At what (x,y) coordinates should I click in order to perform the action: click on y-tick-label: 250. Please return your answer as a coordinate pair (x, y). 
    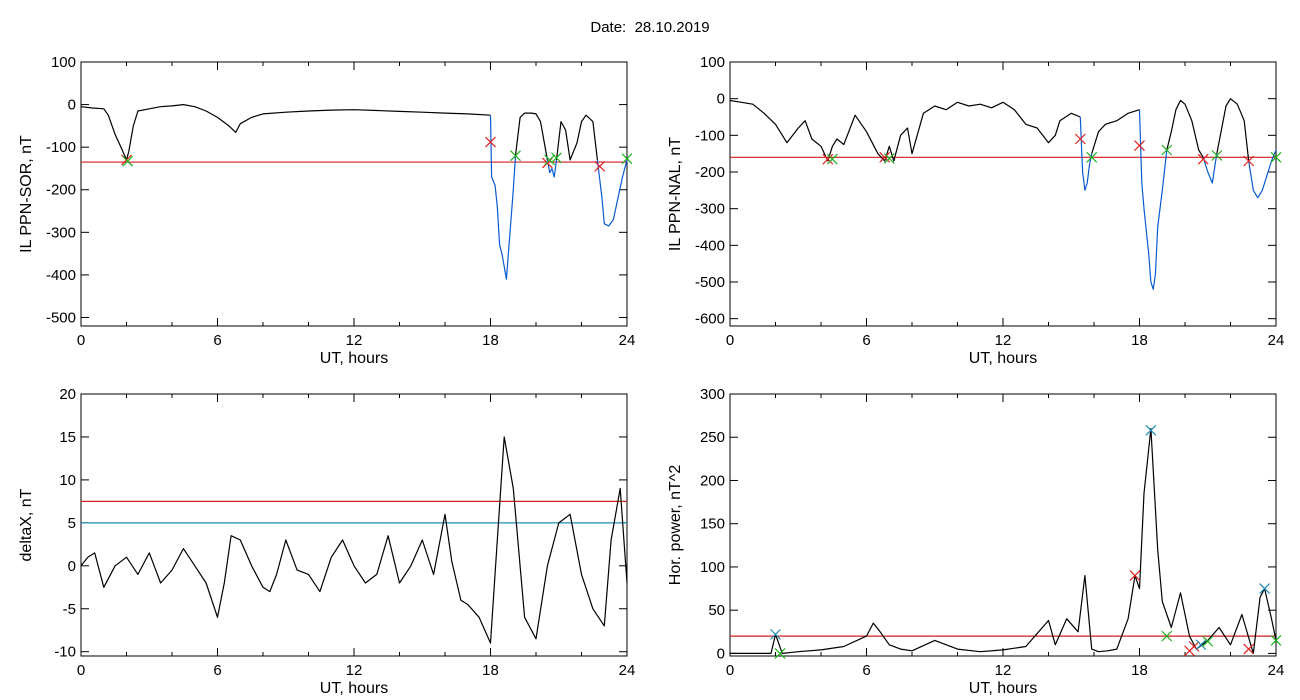
    Looking at the image, I should click on (712, 437).